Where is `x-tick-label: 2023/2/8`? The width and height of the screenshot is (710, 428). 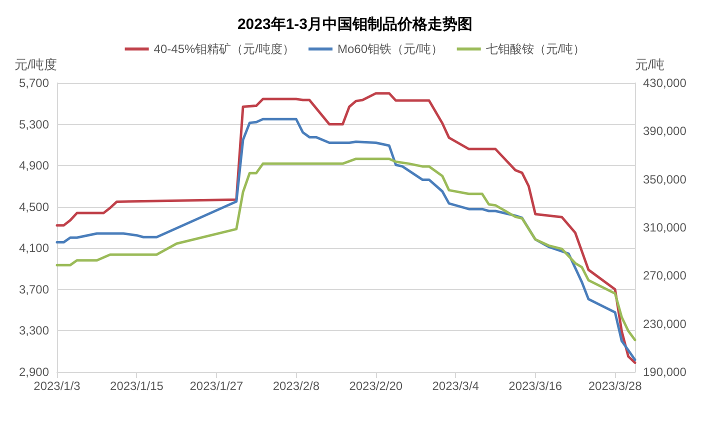 x-tick-label: 2023/2/8 is located at coordinates (296, 386).